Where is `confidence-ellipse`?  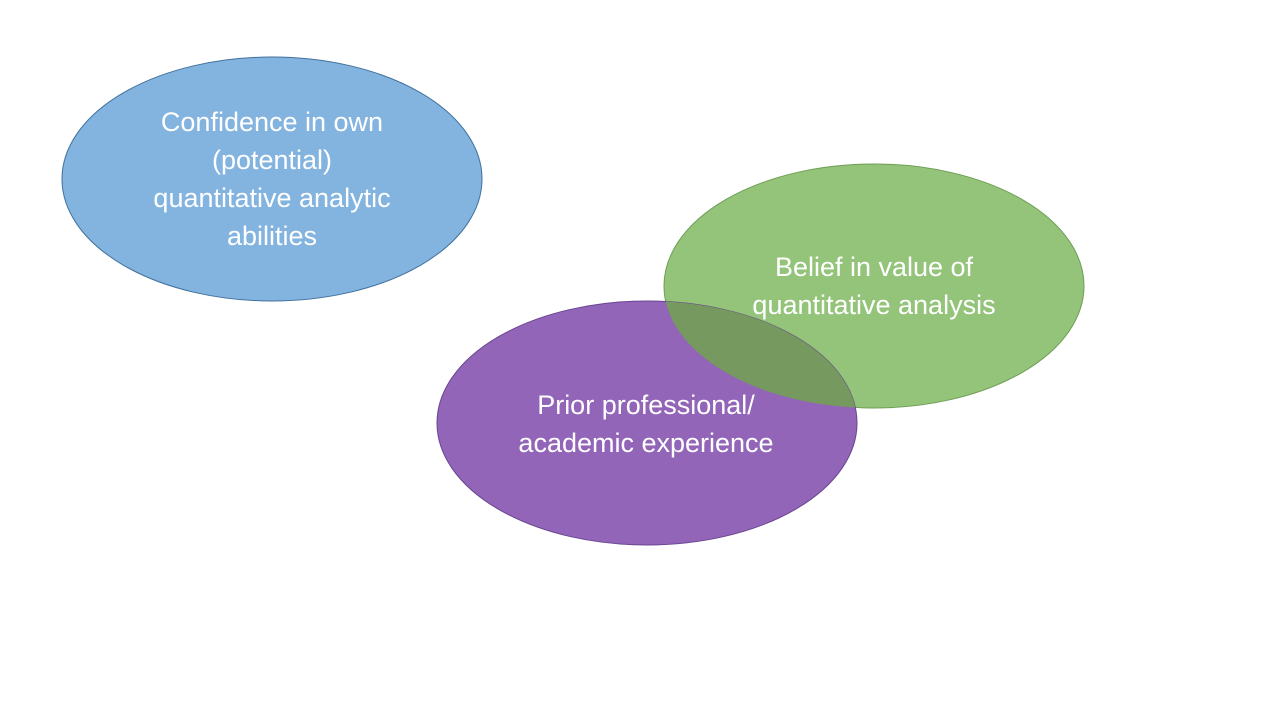 confidence-ellipse is located at coordinates (272, 179).